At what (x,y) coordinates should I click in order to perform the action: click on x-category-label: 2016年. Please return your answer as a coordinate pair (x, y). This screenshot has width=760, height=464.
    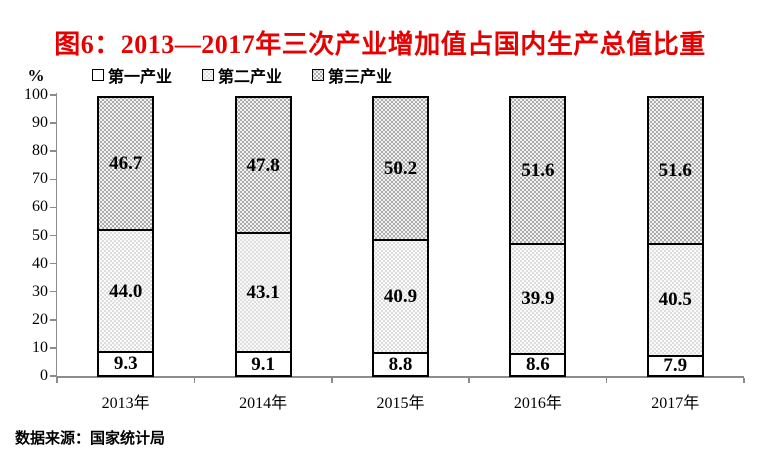
    Looking at the image, I should click on (537, 403).